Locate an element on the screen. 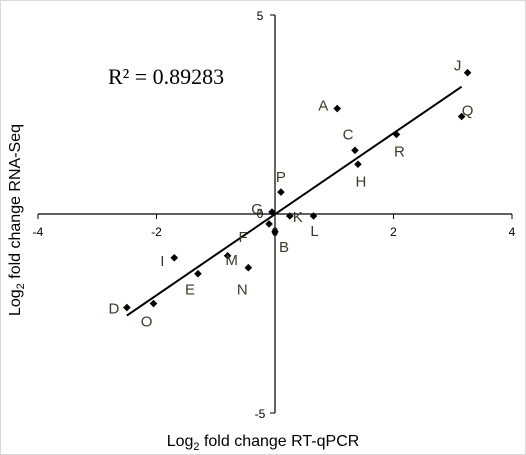 The height and width of the screenshot is (455, 526). data-point-d is located at coordinates (127, 307).